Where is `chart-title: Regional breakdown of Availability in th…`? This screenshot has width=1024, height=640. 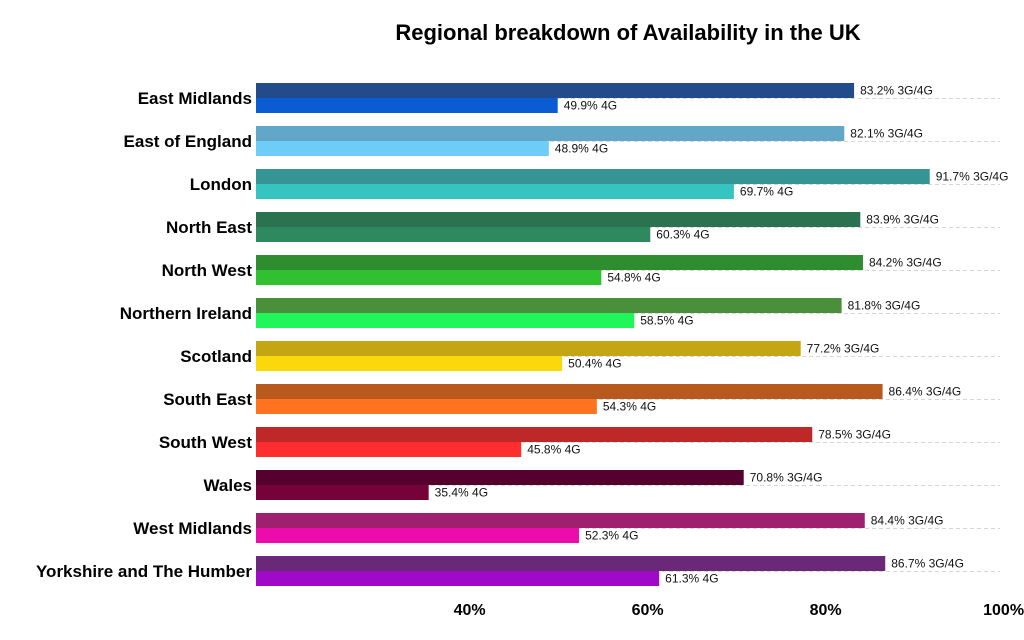 chart-title: Regional breakdown of Availability in th… is located at coordinates (628, 32).